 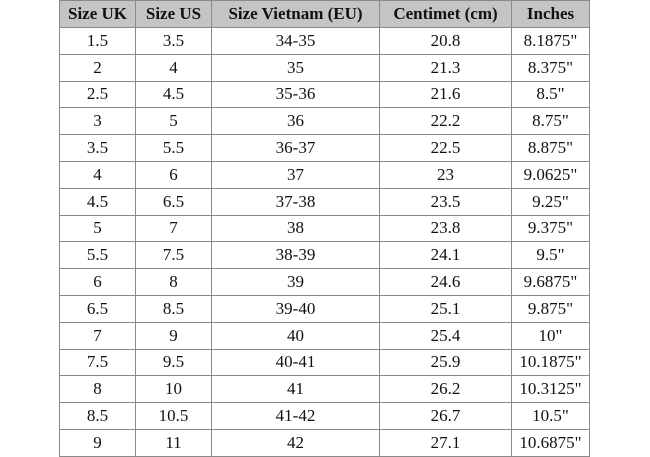 What do you see at coordinates (445, 255) in the screenshot?
I see `table-cell: 24.1` at bounding box center [445, 255].